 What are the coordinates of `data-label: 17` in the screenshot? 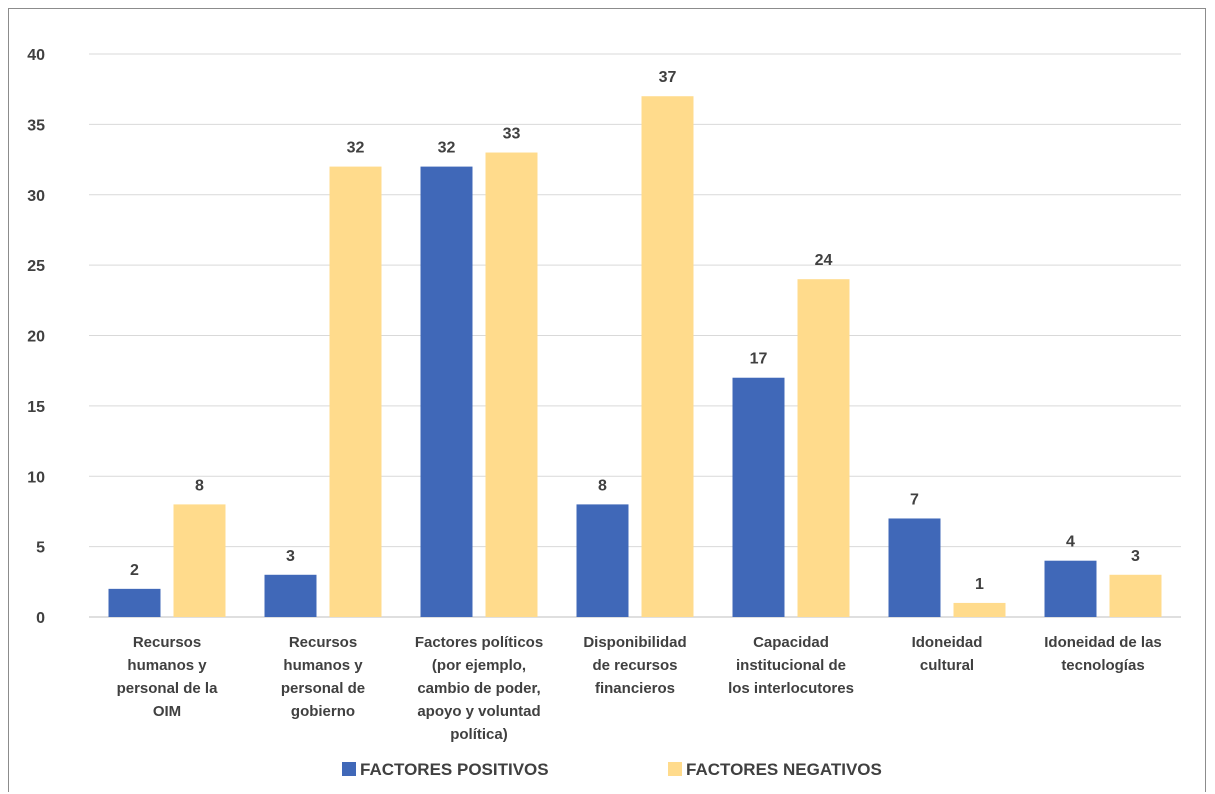 It's located at (759, 359).